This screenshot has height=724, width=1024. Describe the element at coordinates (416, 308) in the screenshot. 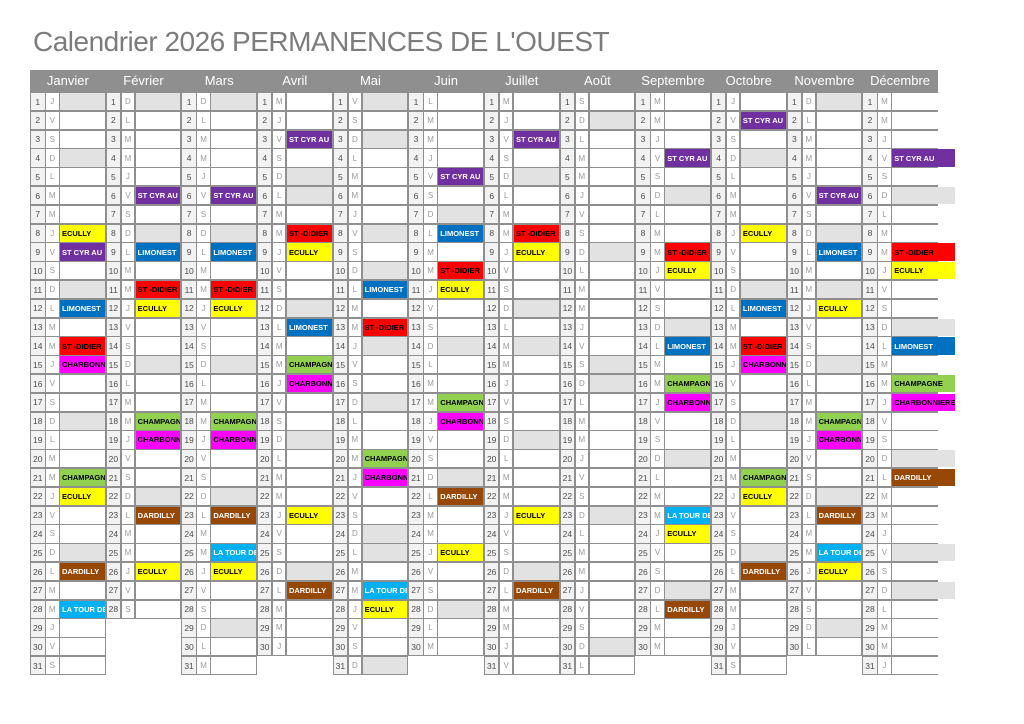

I see `day-number-cell: 12` at that location.